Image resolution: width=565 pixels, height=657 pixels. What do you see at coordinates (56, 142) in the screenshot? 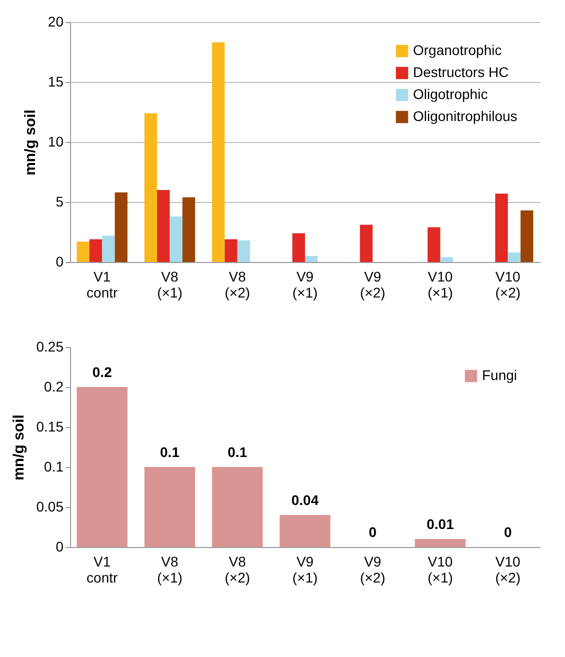
I see `y-tick-label: 10` at bounding box center [56, 142].